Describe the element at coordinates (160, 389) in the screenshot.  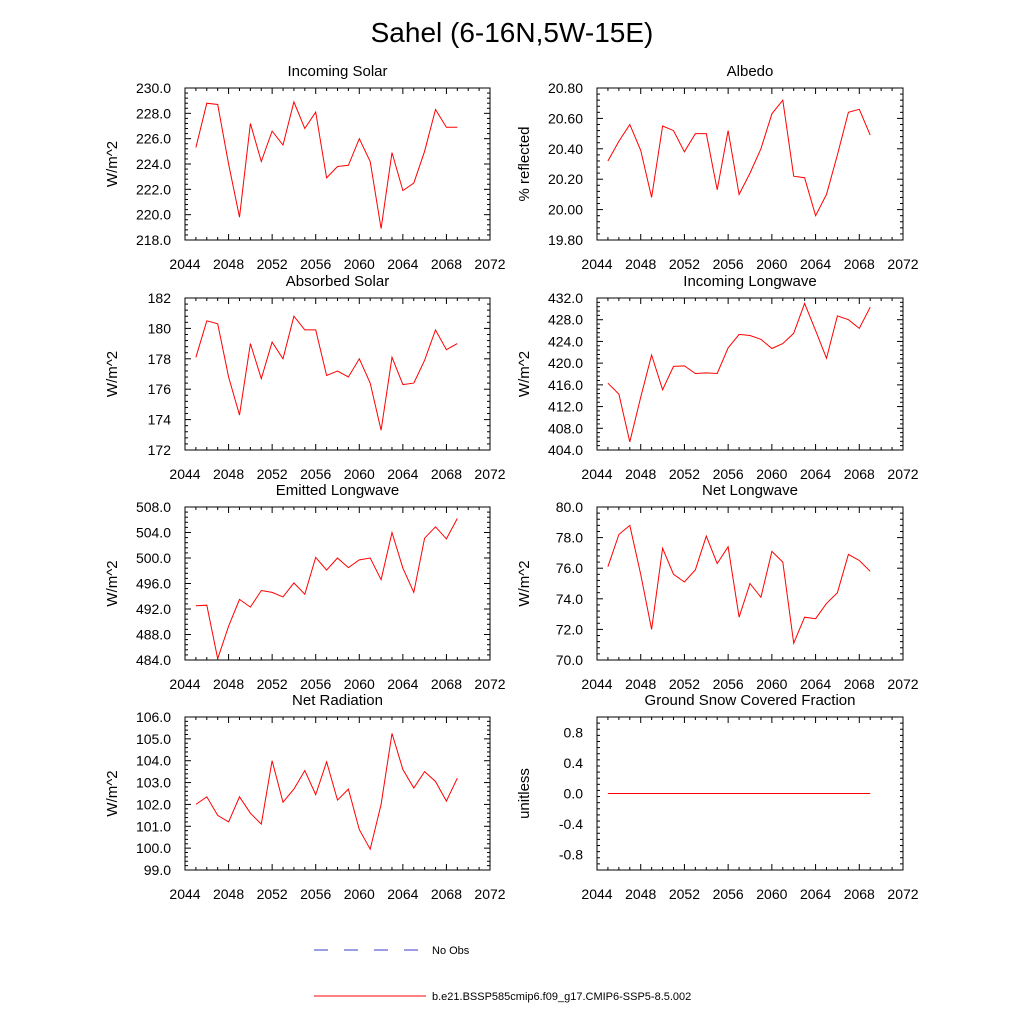
I see `y-tick-label: 176` at that location.